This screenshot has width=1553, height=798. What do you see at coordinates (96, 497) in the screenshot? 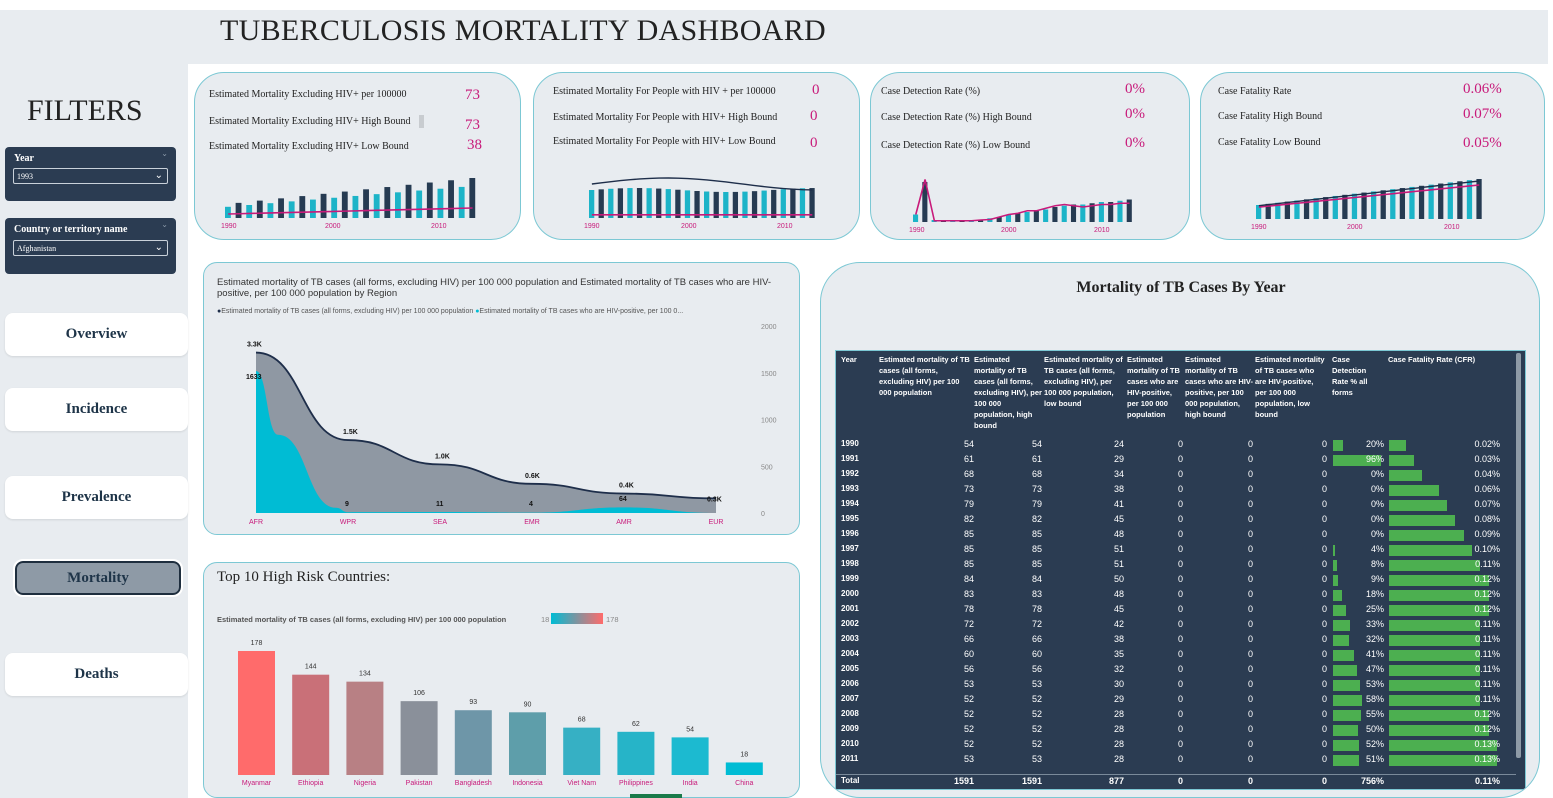
I see `nav-prevalence-button: Prevalence` at bounding box center [96, 497].